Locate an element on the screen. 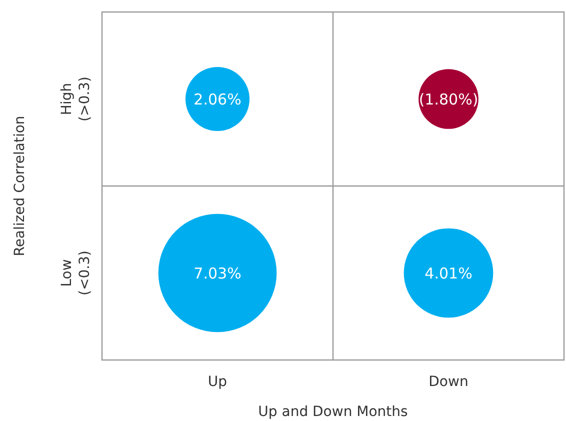 The height and width of the screenshot is (421, 566). data-label: 2.06% is located at coordinates (218, 99).